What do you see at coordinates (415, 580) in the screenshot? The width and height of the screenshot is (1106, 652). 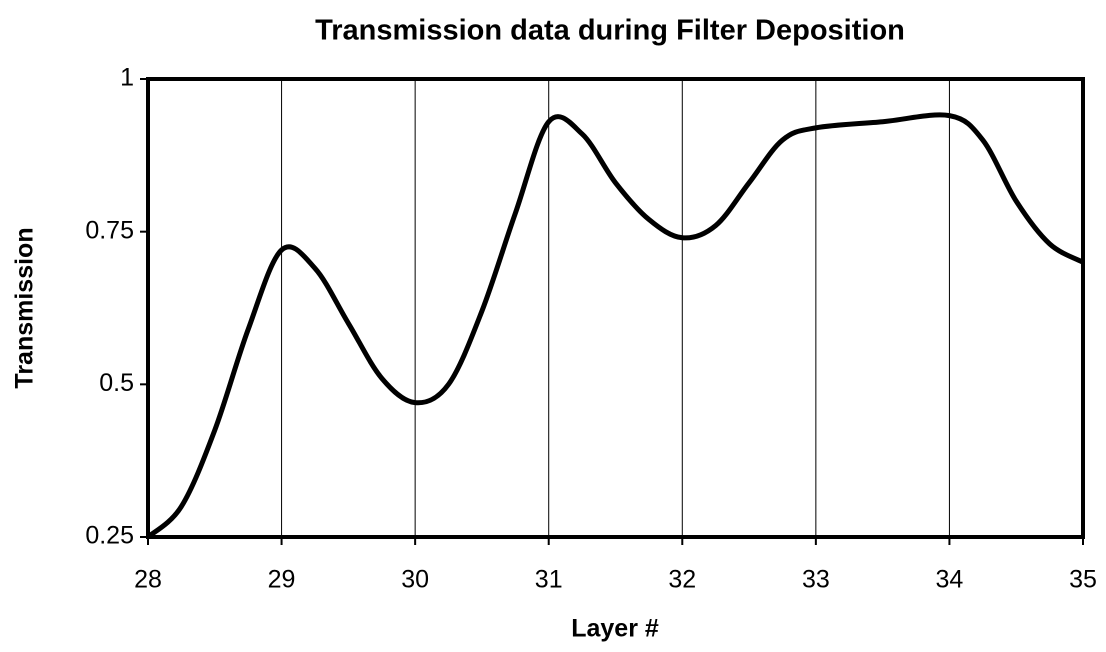 I see `x-tick-label: 30` at bounding box center [415, 580].